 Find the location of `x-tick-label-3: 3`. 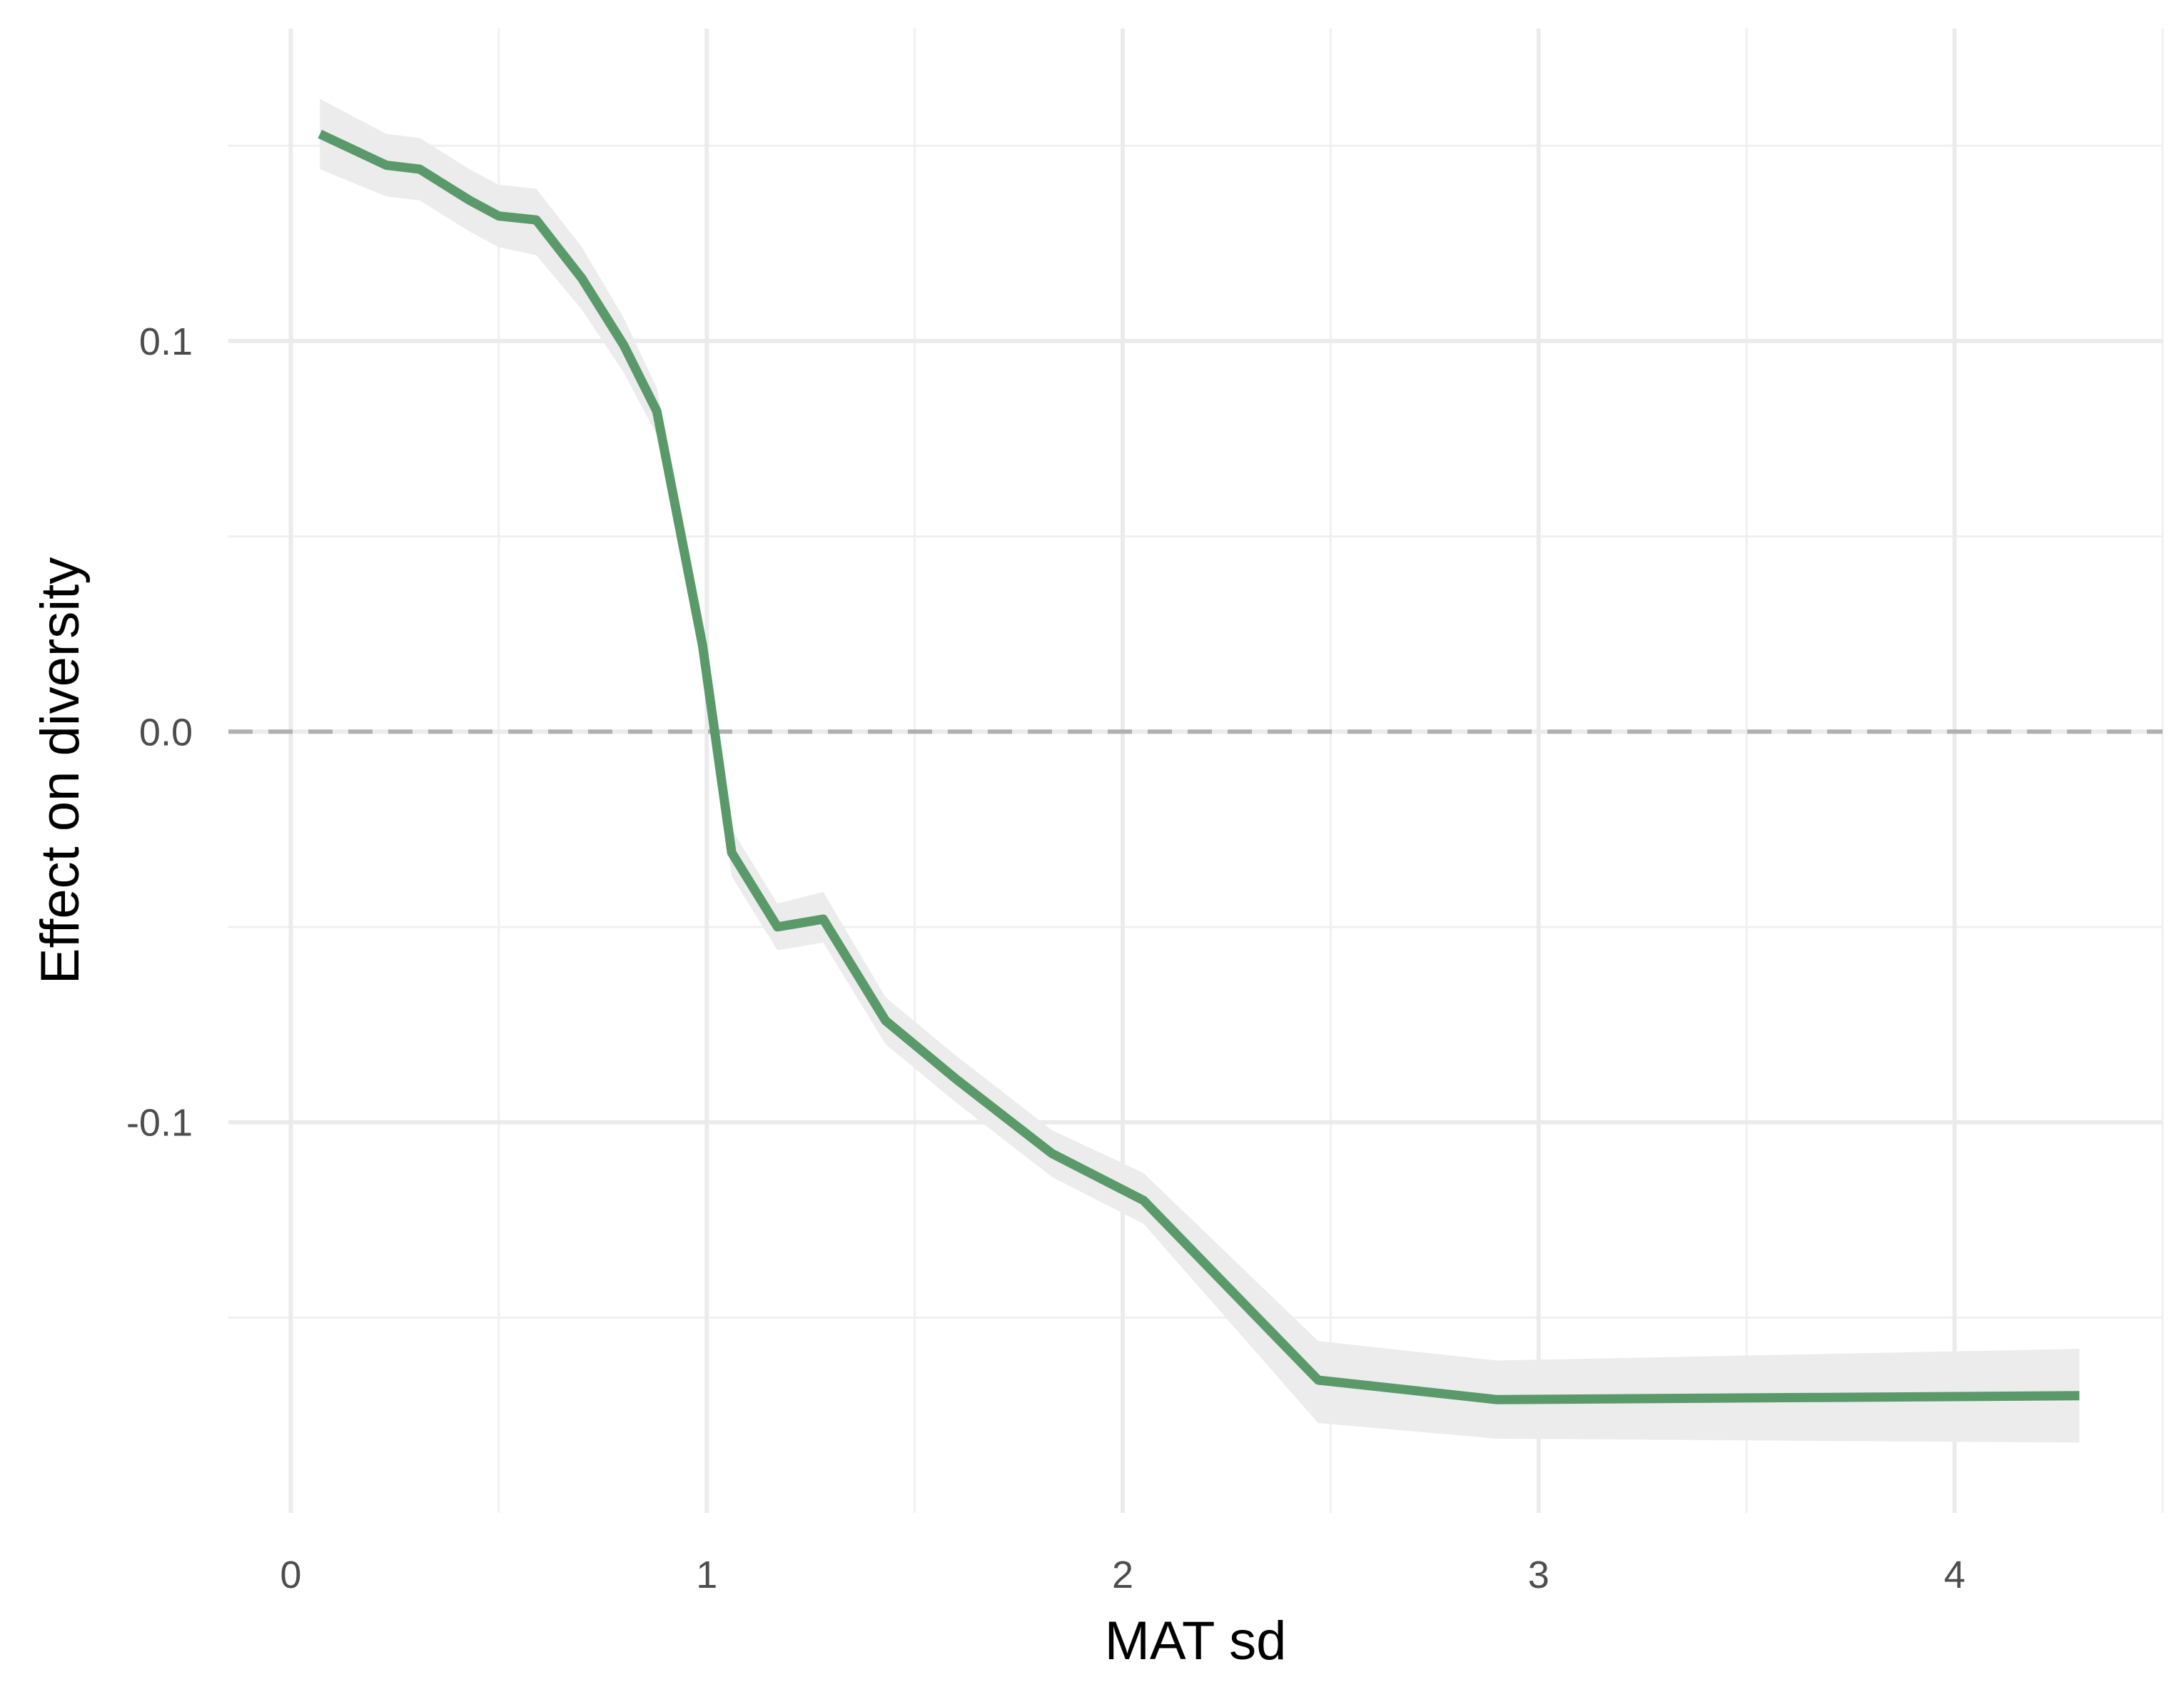

x-tick-label-3: 3 is located at coordinates (1538, 1575).